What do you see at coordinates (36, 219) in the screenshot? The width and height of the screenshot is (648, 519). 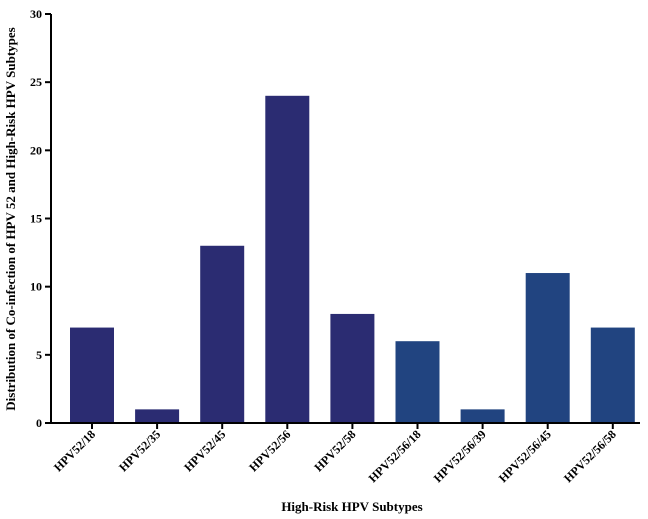 I see `y-tick-label: 15` at bounding box center [36, 219].